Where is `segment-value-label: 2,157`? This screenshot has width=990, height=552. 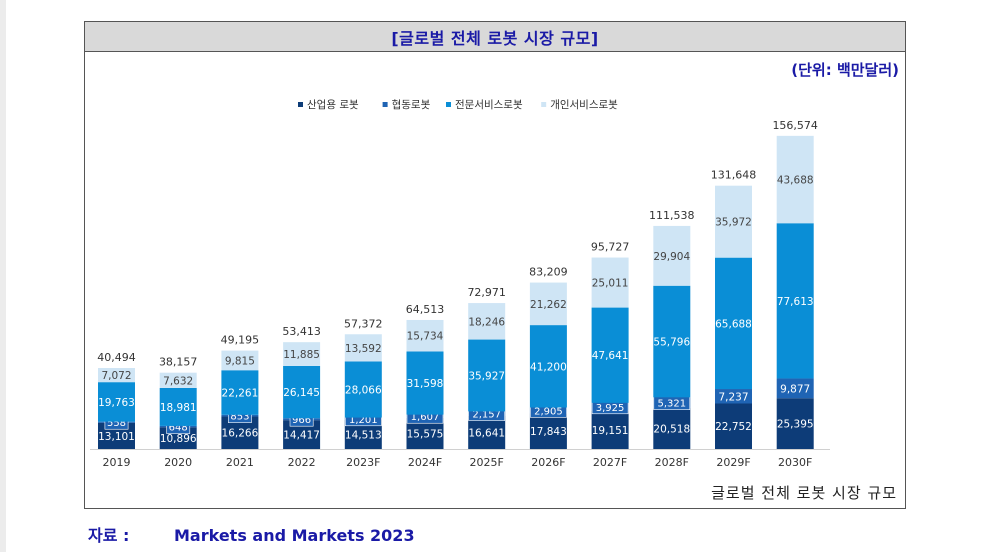
segment-value-label: 2,157 is located at coordinates (486, 415).